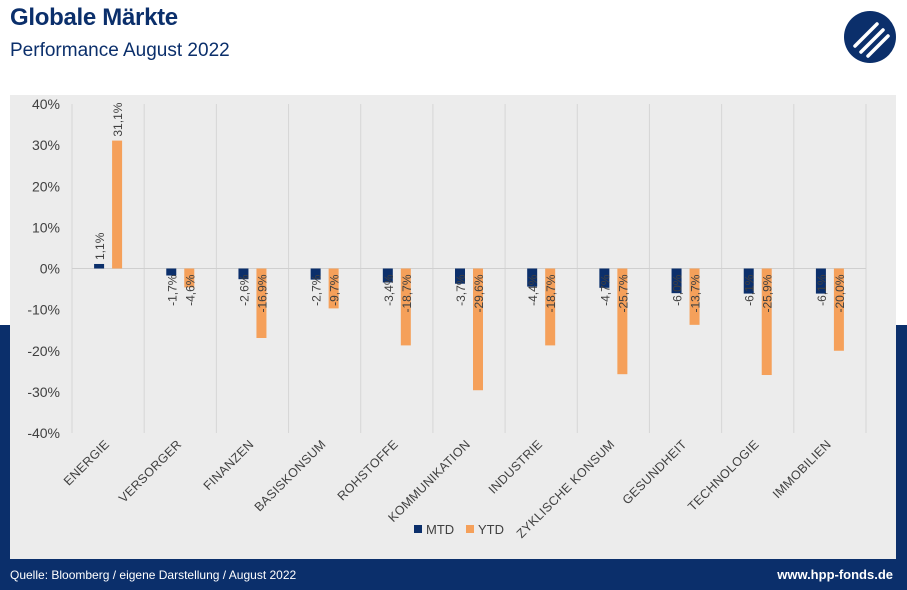  Describe the element at coordinates (655, 472) in the screenshot. I see `x-category-label: GESUNDHEIT` at that location.